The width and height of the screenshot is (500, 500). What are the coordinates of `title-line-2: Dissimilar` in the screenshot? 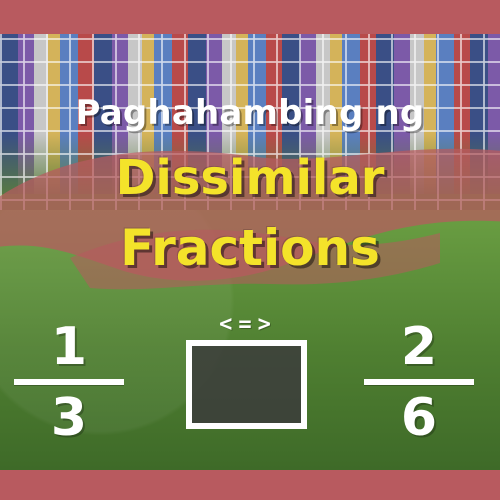 It's located at (250, 178).